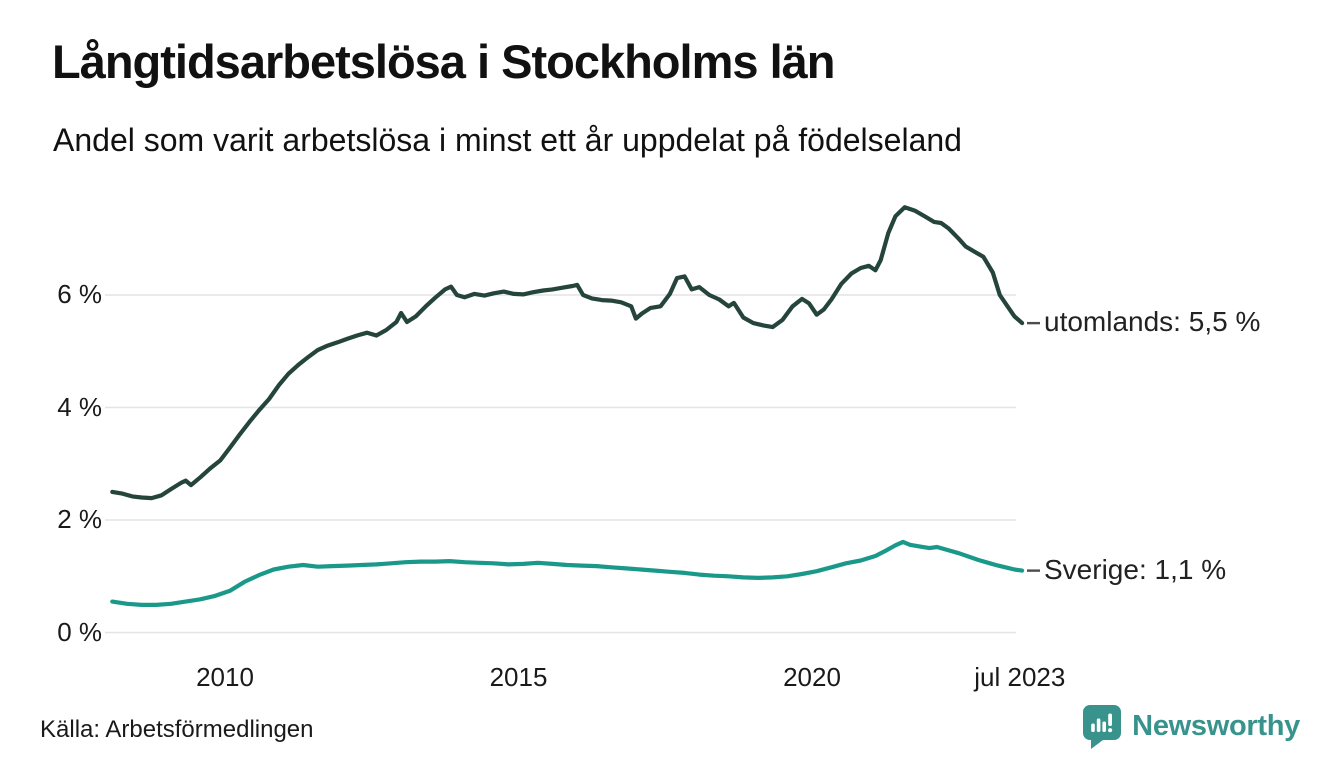  I want to click on chart-title: Långtidsarbetslösa i Stockholms län, so click(443, 61).